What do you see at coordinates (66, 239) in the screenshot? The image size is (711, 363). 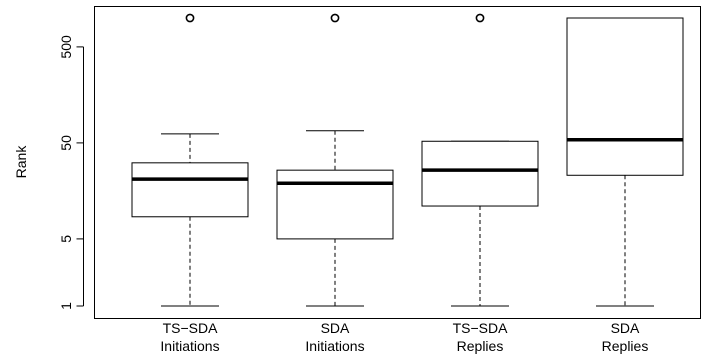 I see `y-tick-label: 5` at bounding box center [66, 239].